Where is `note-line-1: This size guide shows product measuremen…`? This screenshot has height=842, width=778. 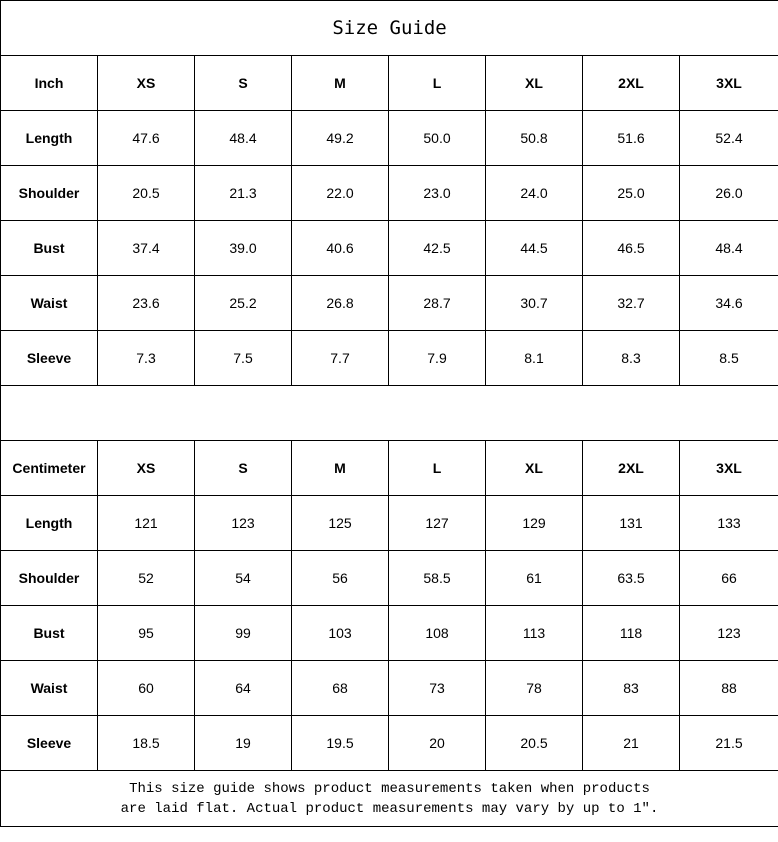
note-line-1: This size guide shows product measuremen… is located at coordinates (389, 788).